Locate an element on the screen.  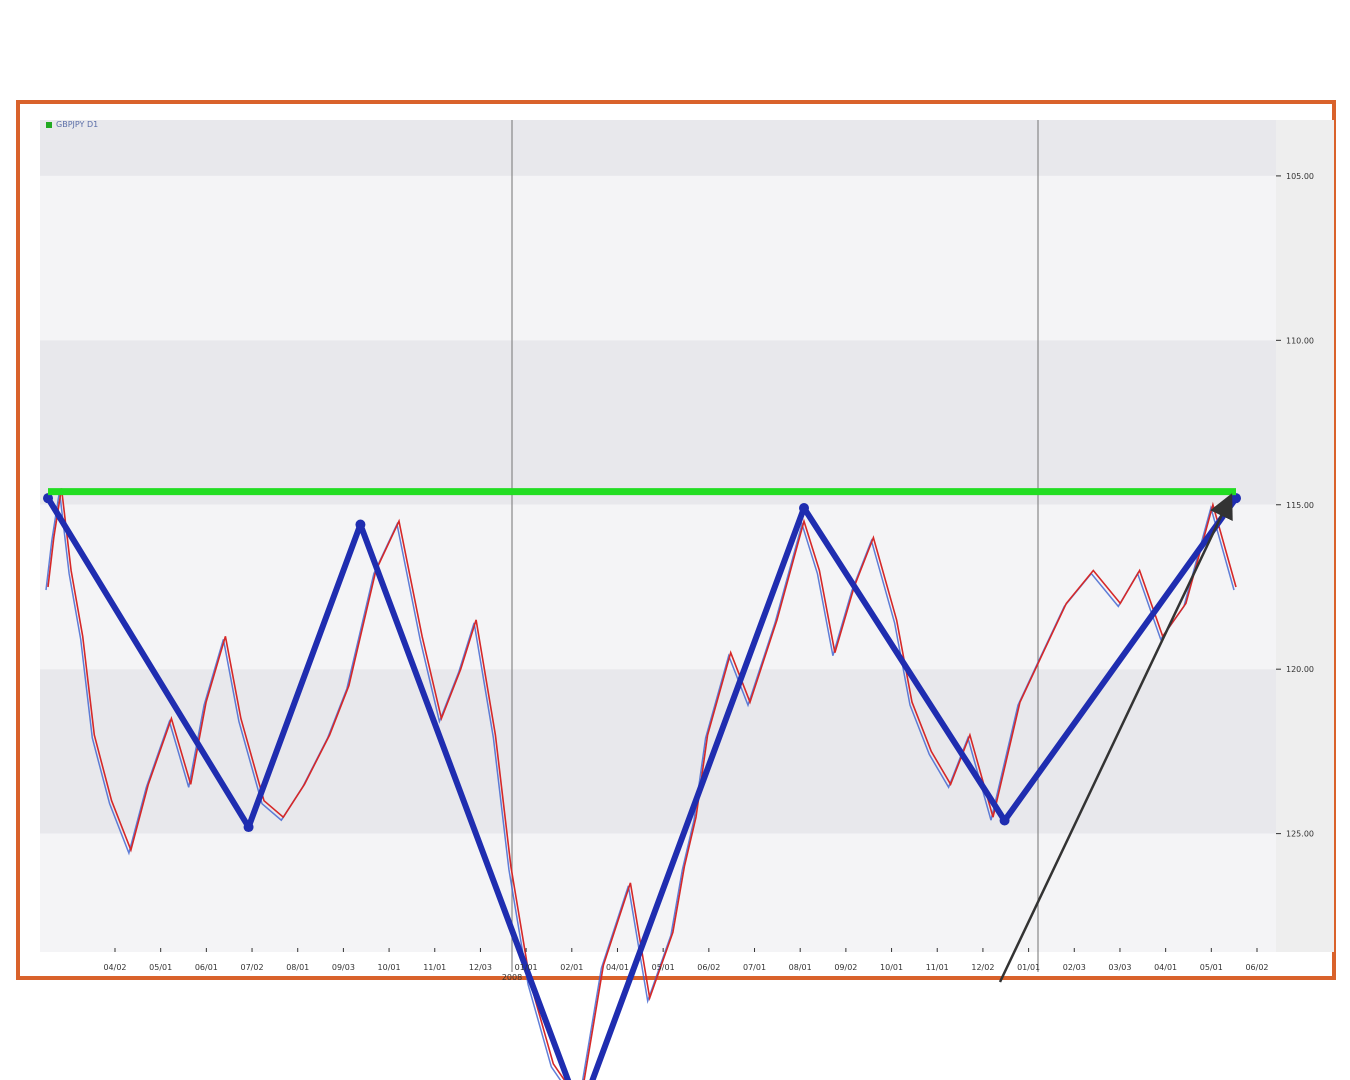
x-tick-label: 04/02 is located at coordinates (114, 967).